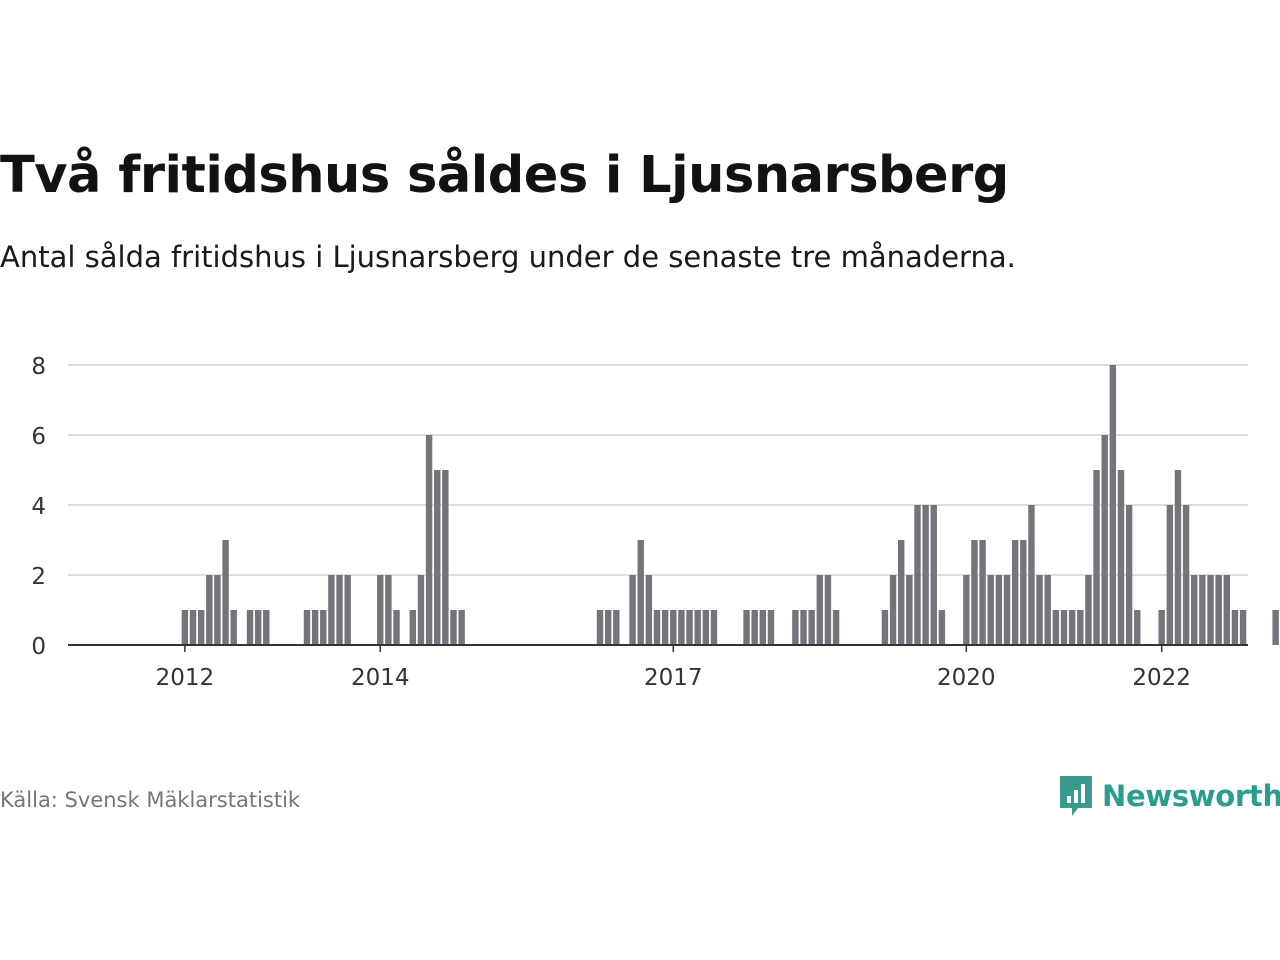  Describe the element at coordinates (38, 577) in the screenshot. I see `y-tick-label: 2` at that location.